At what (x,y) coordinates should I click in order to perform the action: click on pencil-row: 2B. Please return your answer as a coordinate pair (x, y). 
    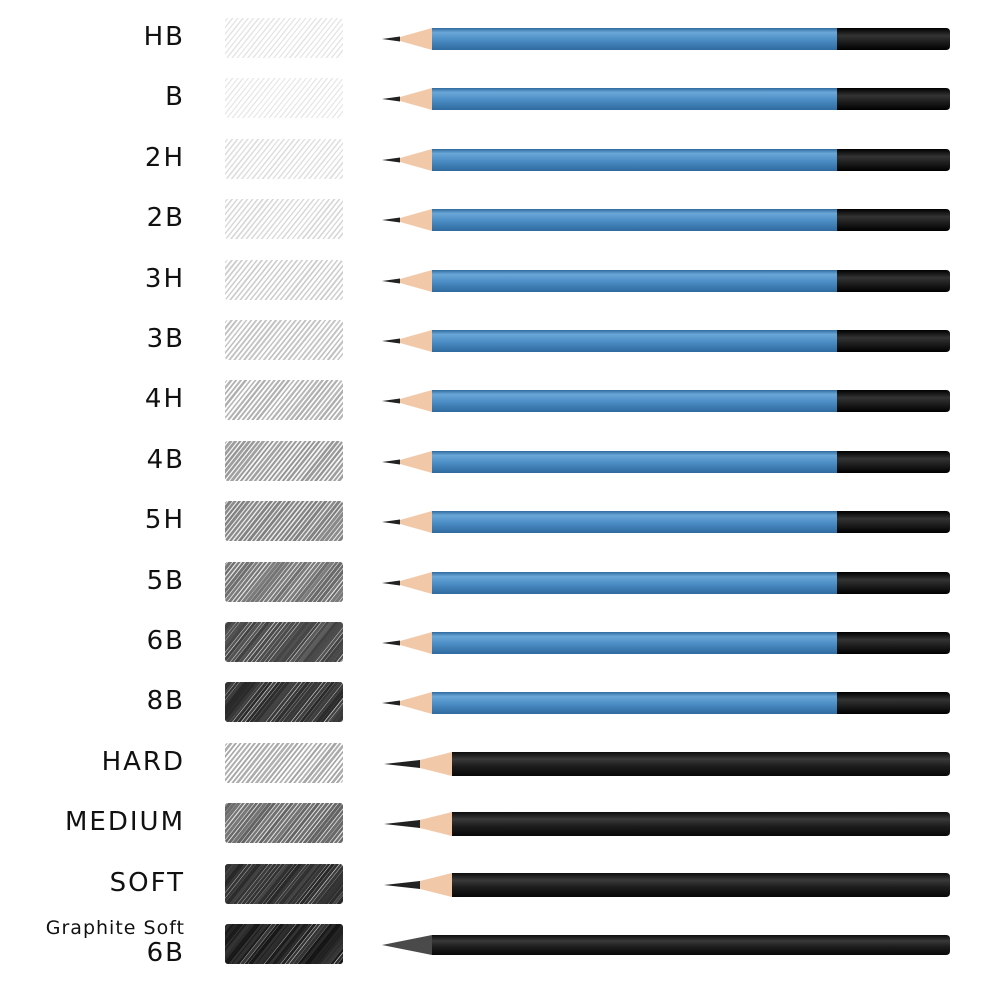
    Looking at the image, I should click on (500, 221).